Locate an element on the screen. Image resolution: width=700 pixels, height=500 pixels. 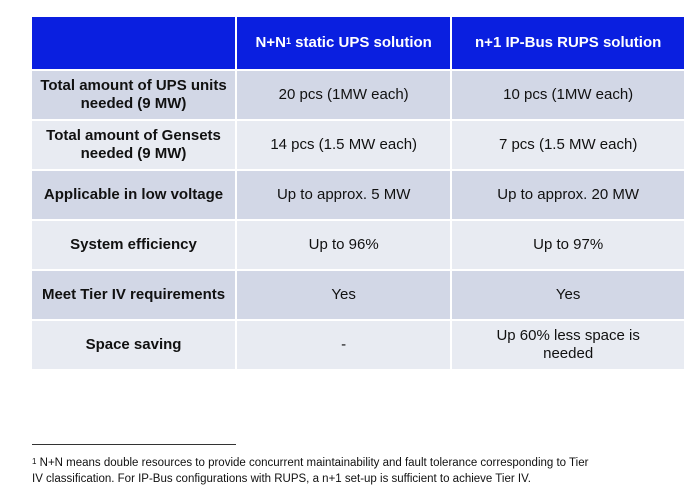
cell-ipbus-efficiency: Up to 97% is located at coordinates (568, 246).